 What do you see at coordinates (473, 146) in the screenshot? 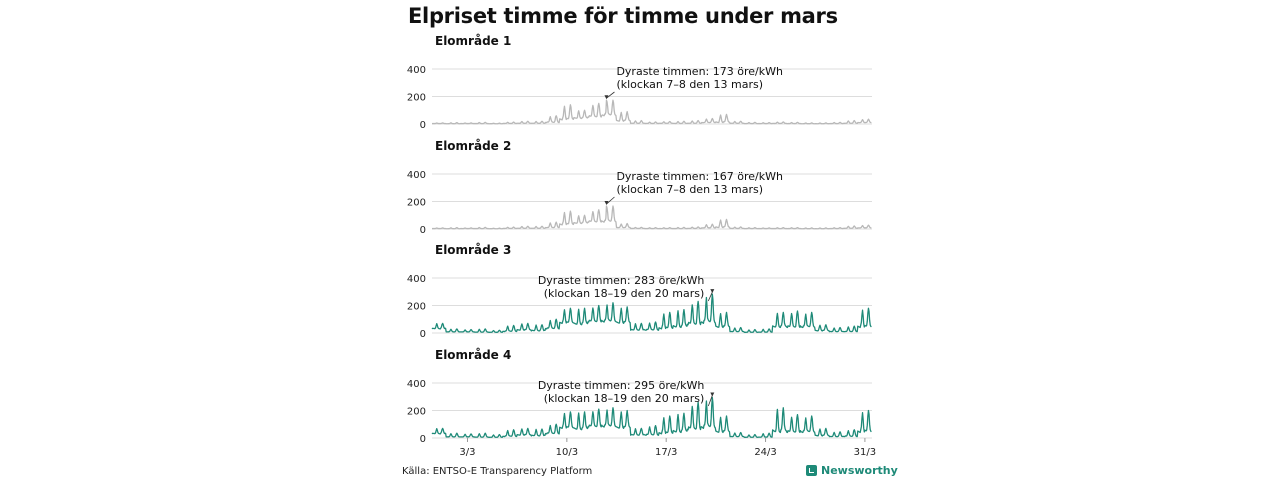
I see `elomrade-2-title: Elområde 2` at bounding box center [473, 146].